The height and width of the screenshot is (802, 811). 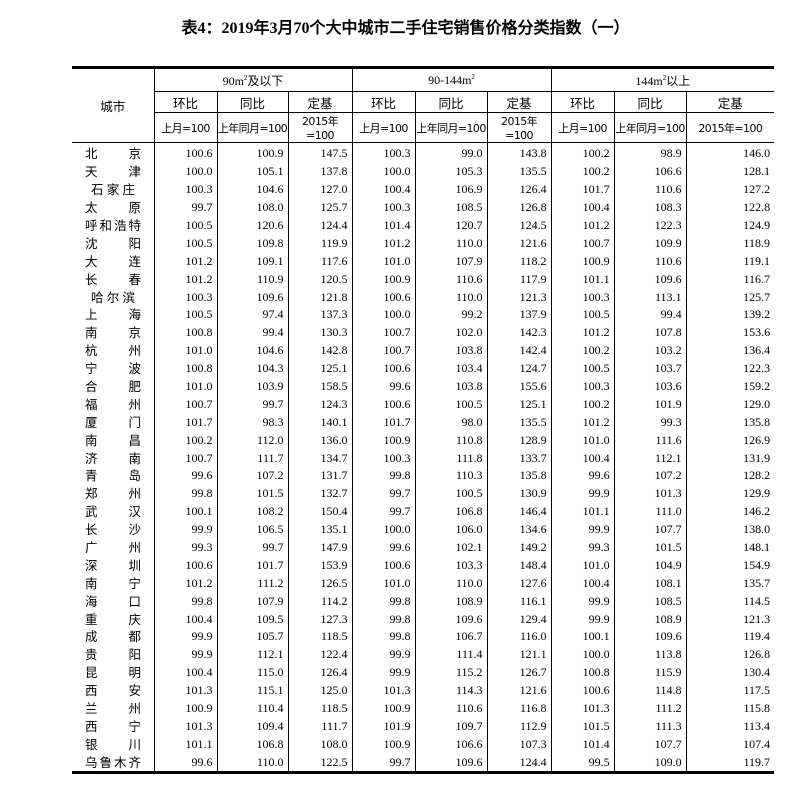 What do you see at coordinates (113, 619) in the screenshot?
I see `city-name: 重庆` at bounding box center [113, 619].